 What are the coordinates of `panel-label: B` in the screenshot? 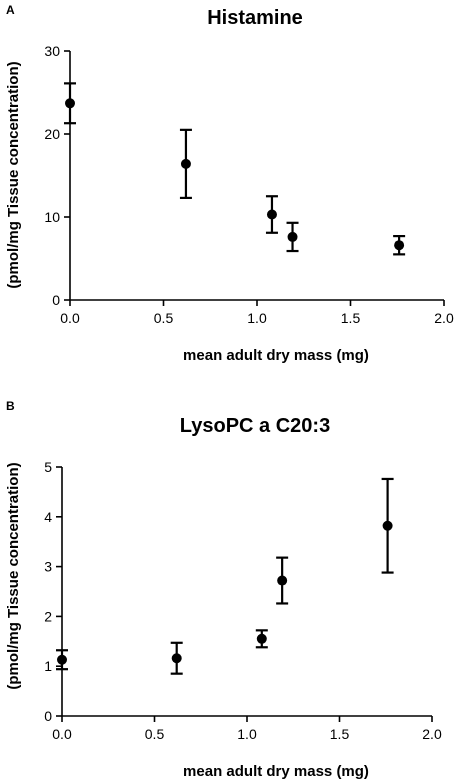 It's located at (10, 406).